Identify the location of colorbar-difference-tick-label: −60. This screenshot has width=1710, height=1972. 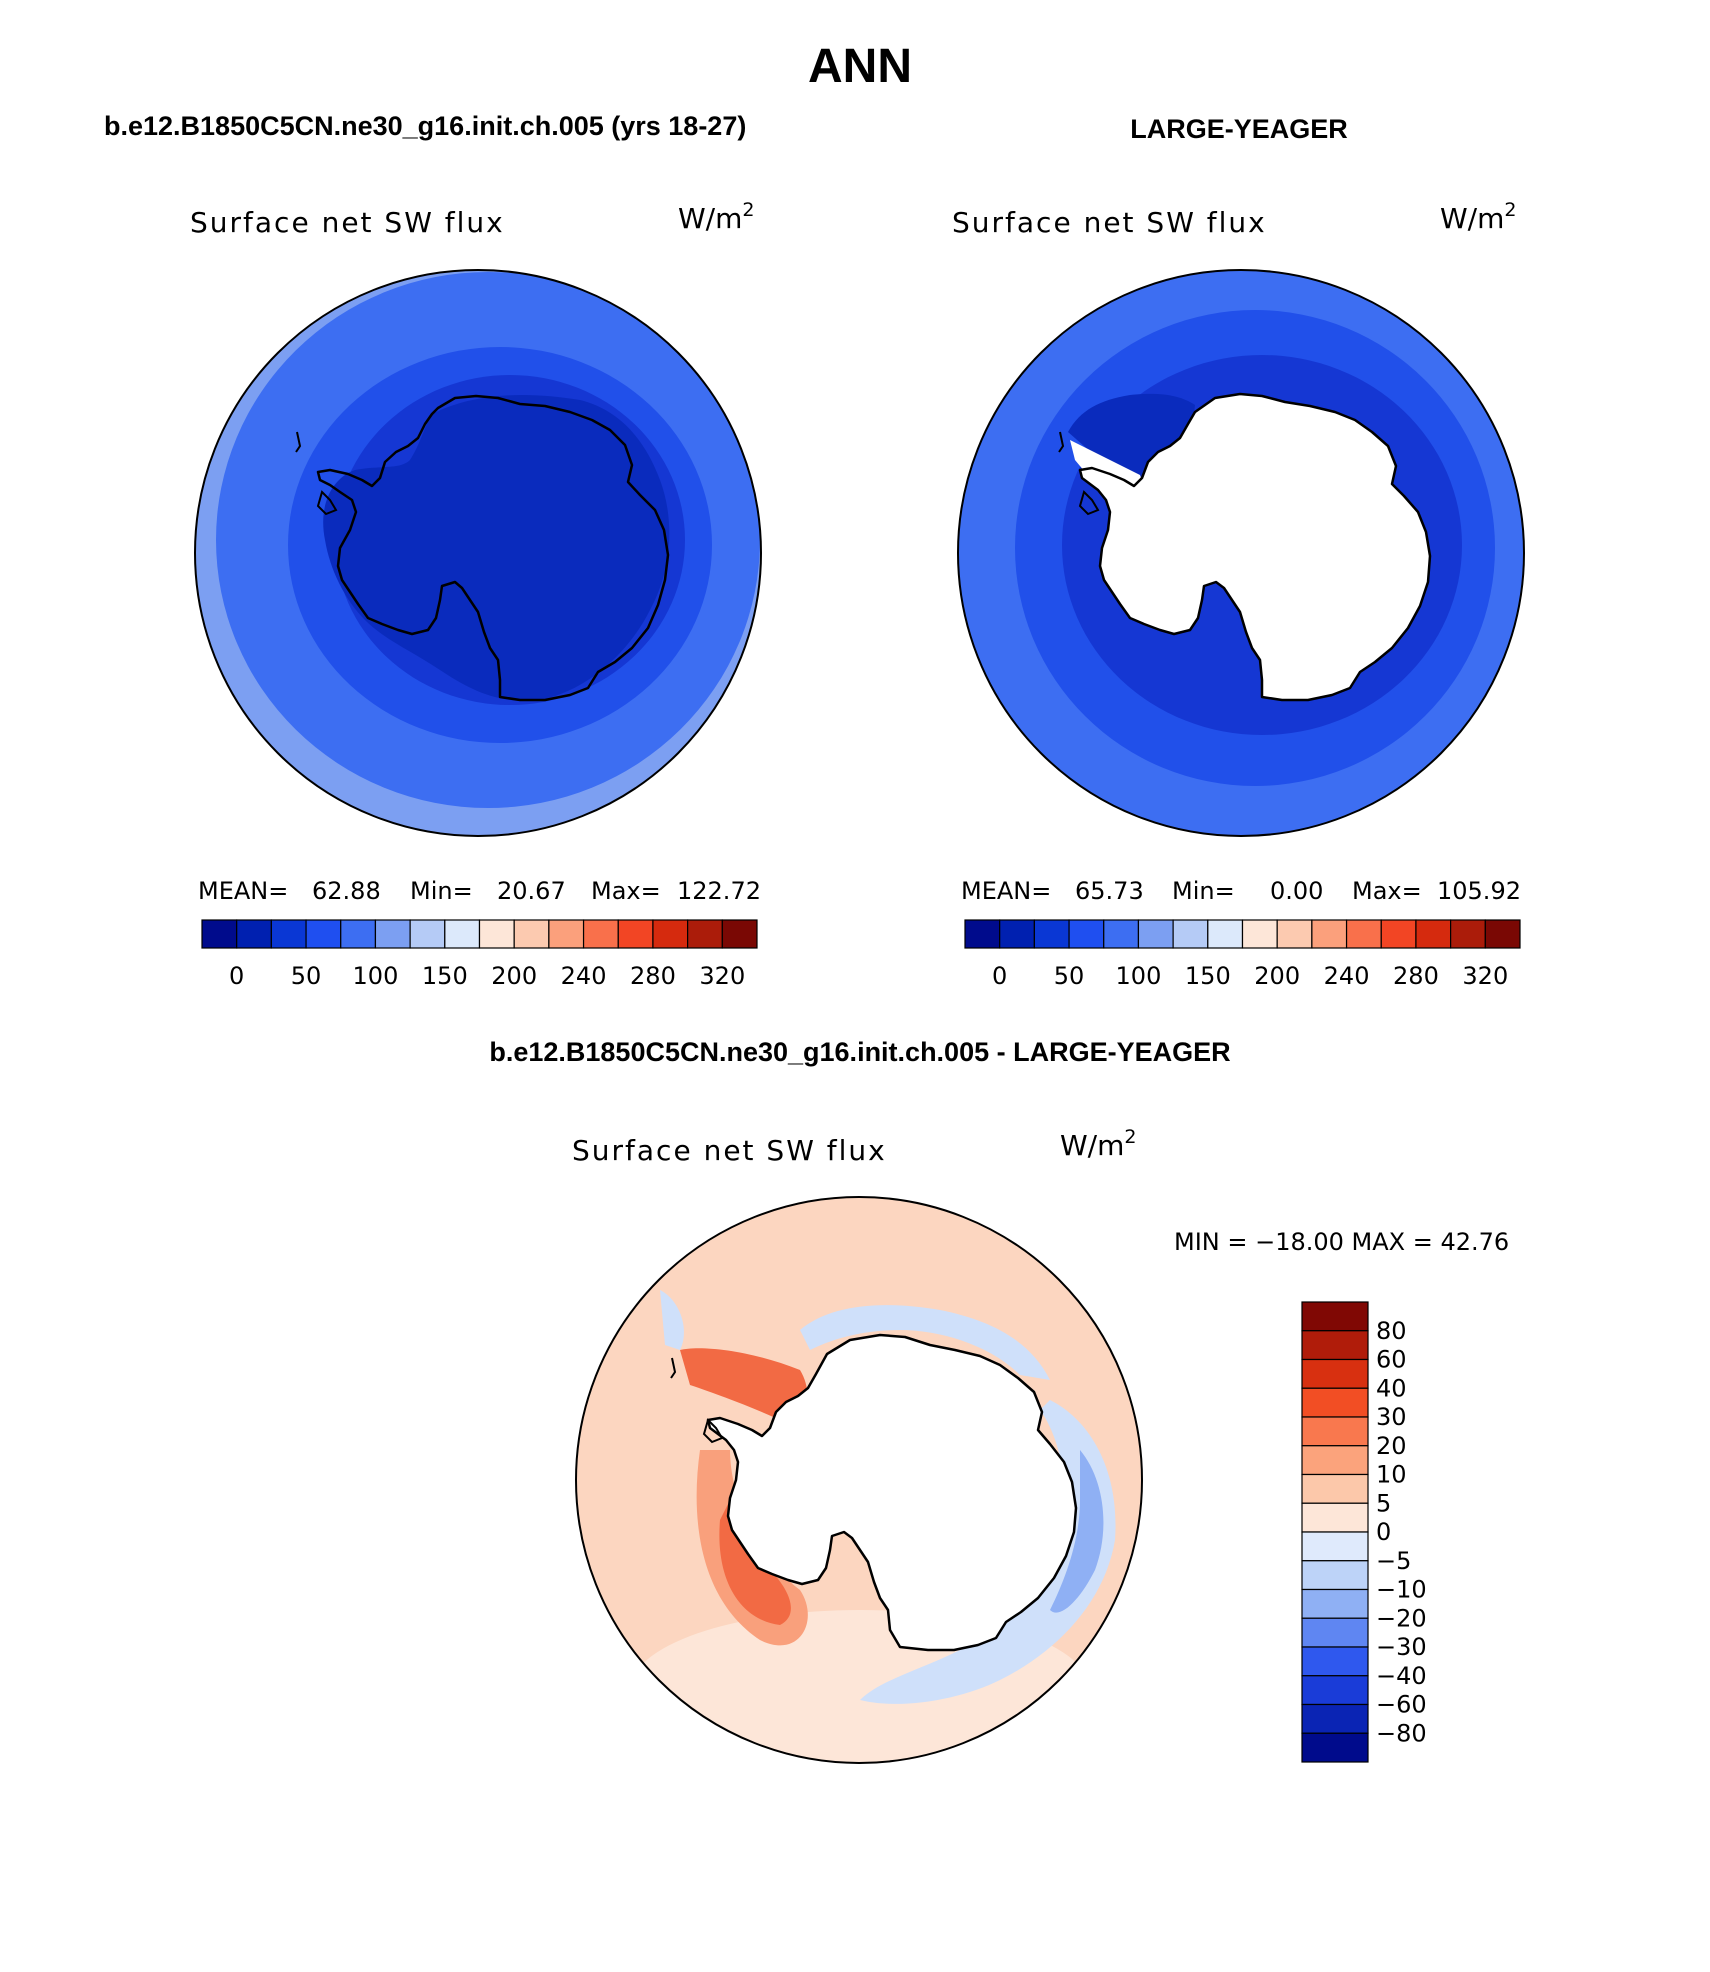
(1401, 1705).